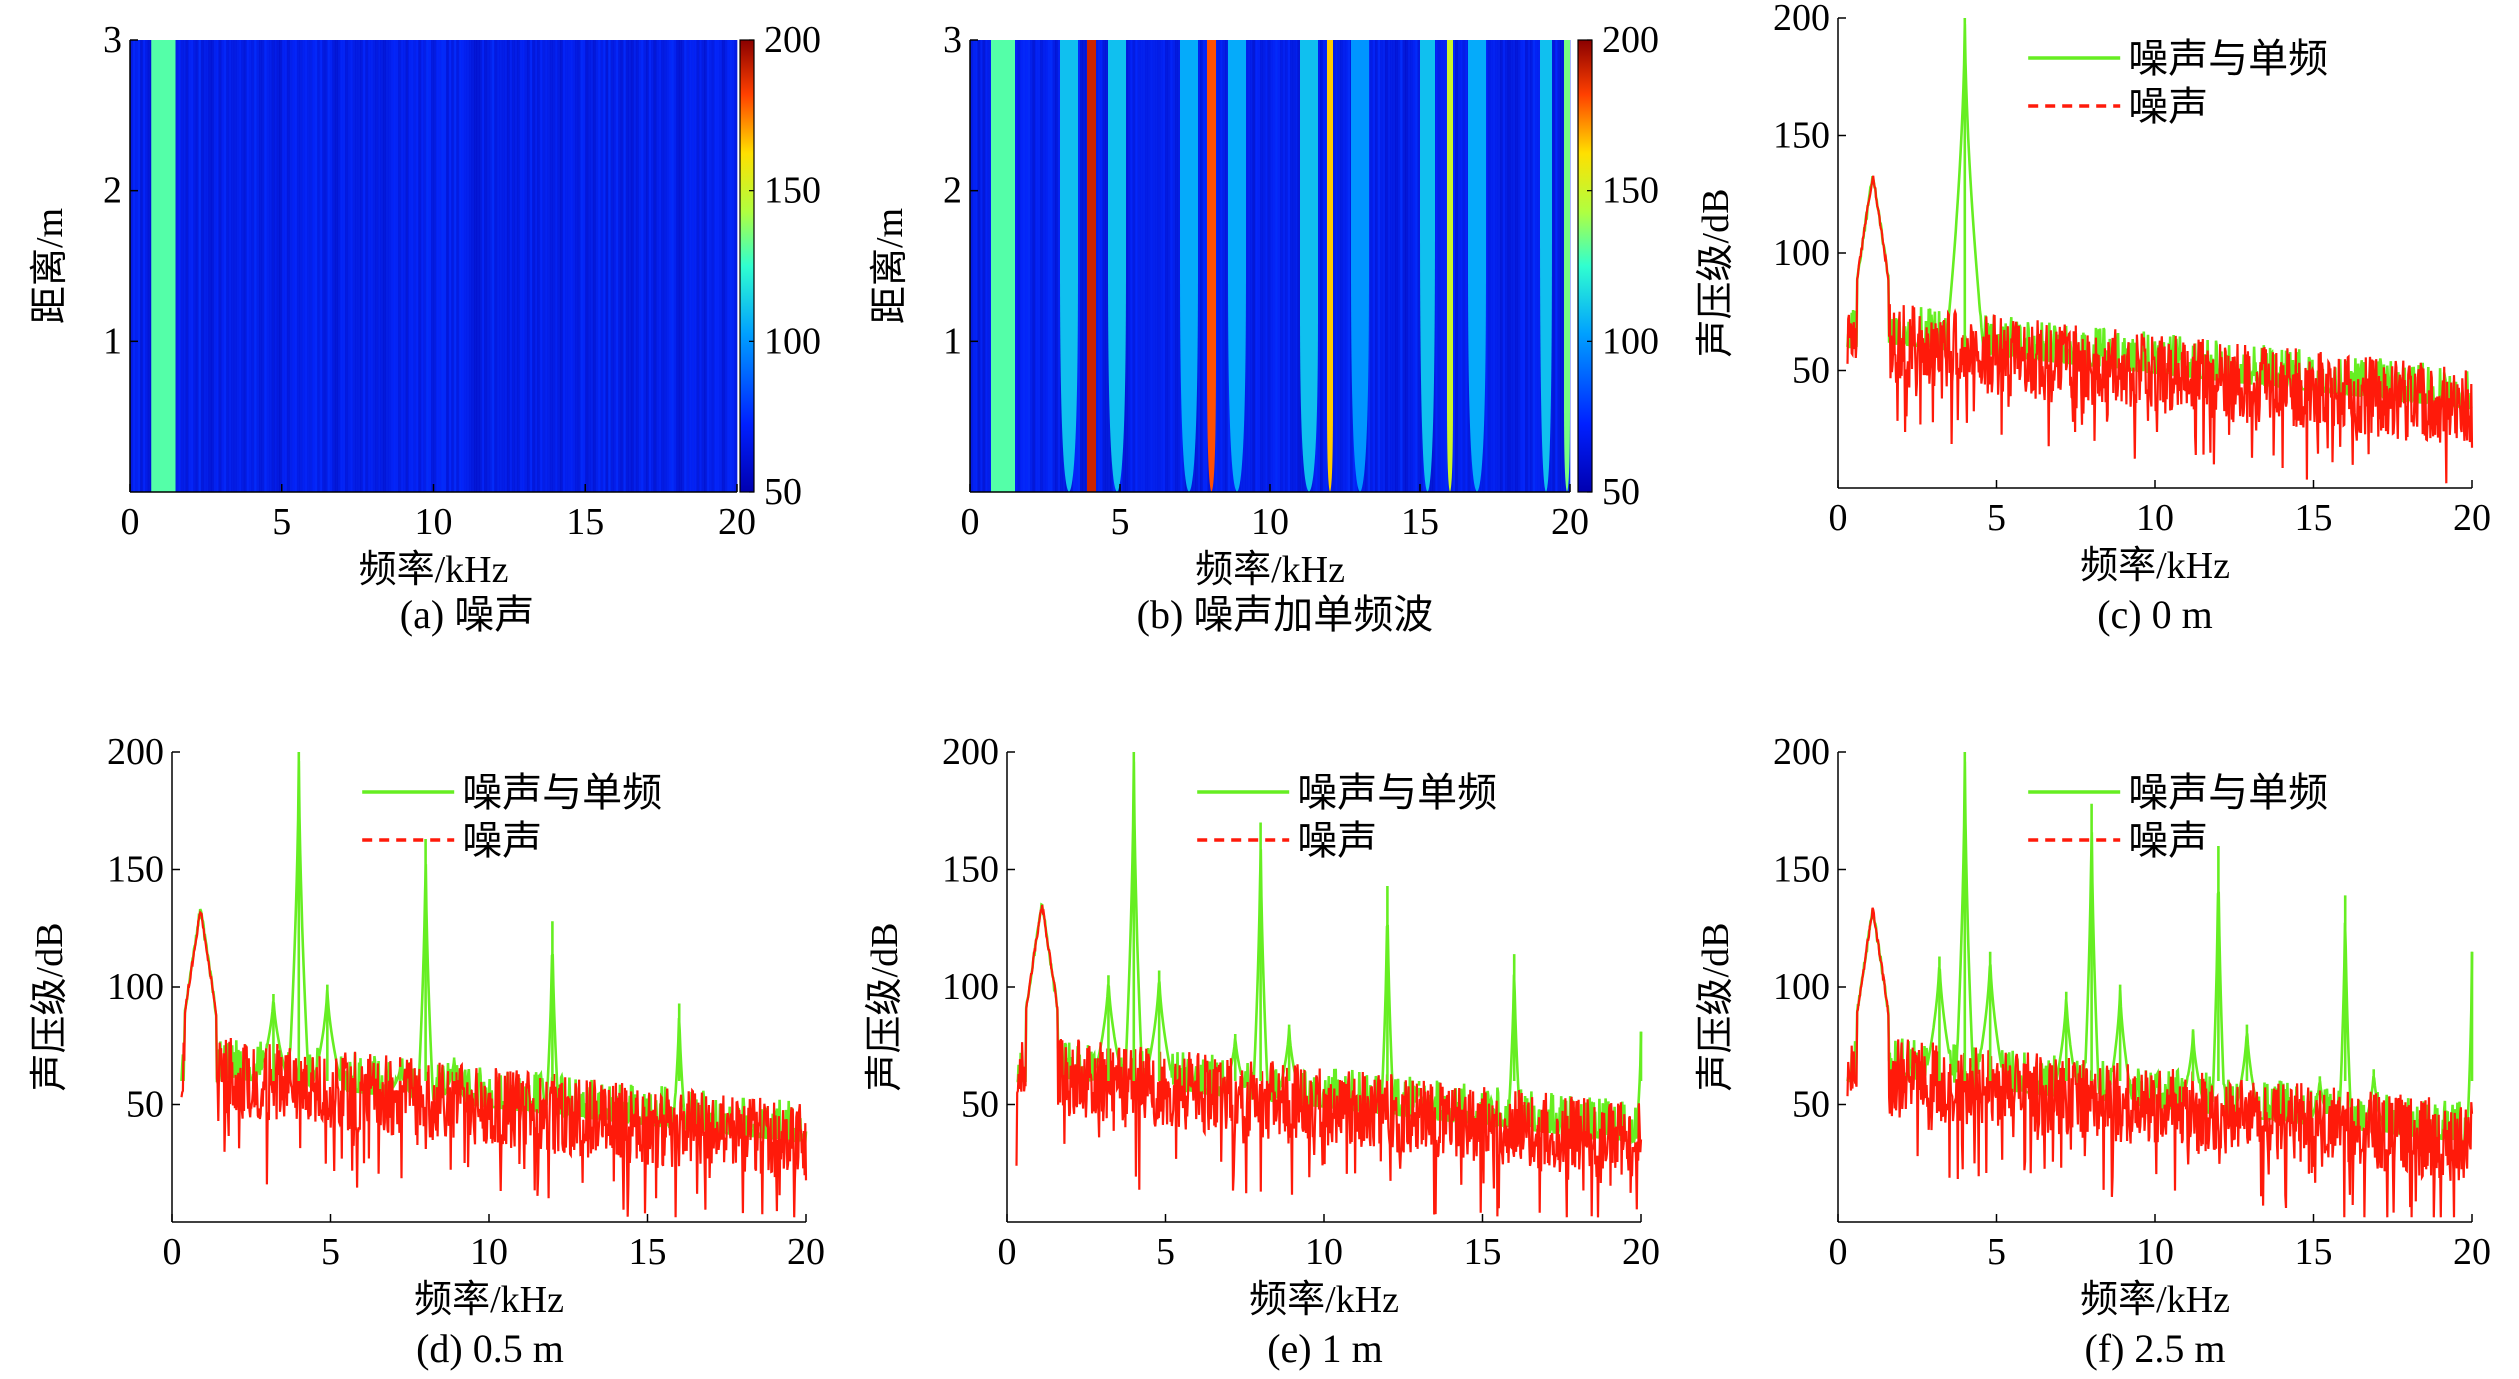 This screenshot has width=2519, height=1379. I want to click on colorbar-tick-label: 100, so click(1630, 341).